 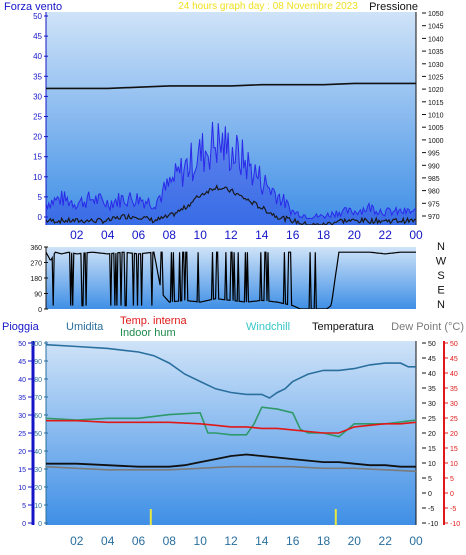 I want to click on indoor-hum-label: Indoor hum, so click(x=148, y=333).